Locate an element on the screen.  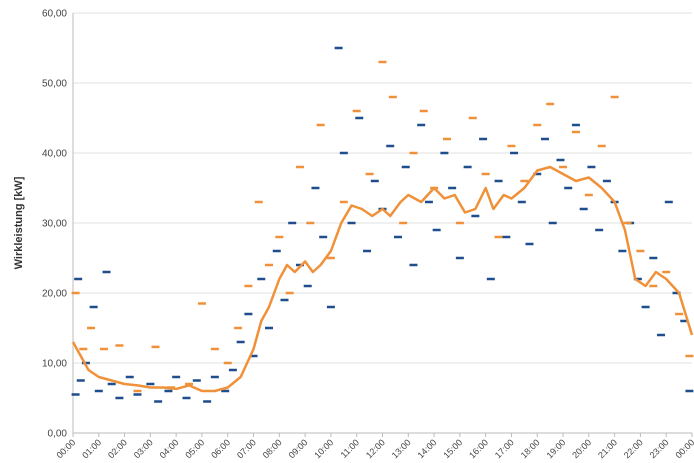
x-tick-label: 18:00 is located at coordinates (530, 448).